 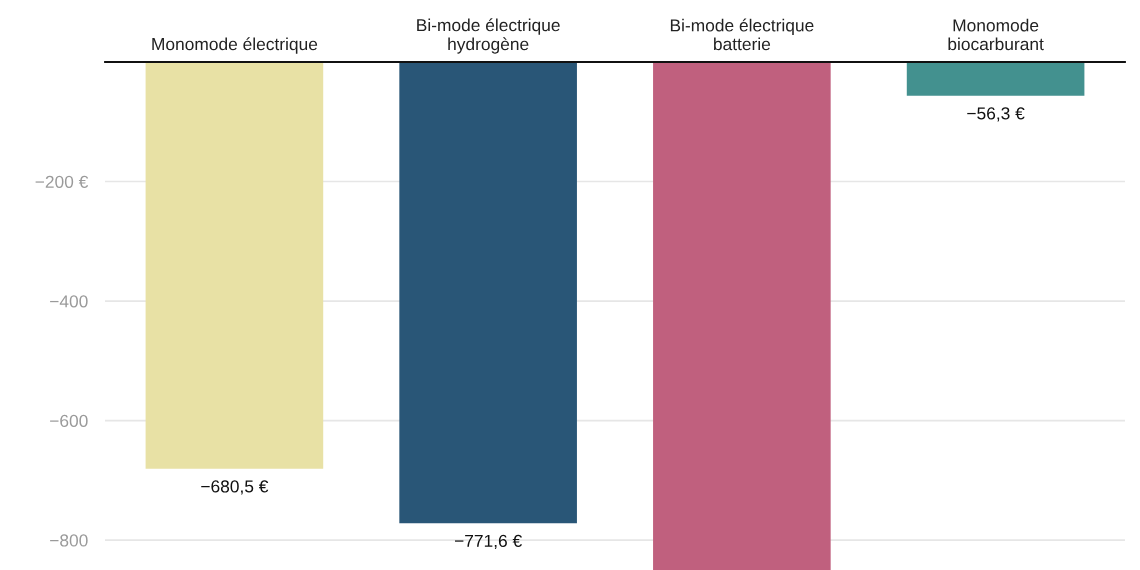 What do you see at coordinates (69, 540) in the screenshot?
I see `y-tick-label: −800` at bounding box center [69, 540].